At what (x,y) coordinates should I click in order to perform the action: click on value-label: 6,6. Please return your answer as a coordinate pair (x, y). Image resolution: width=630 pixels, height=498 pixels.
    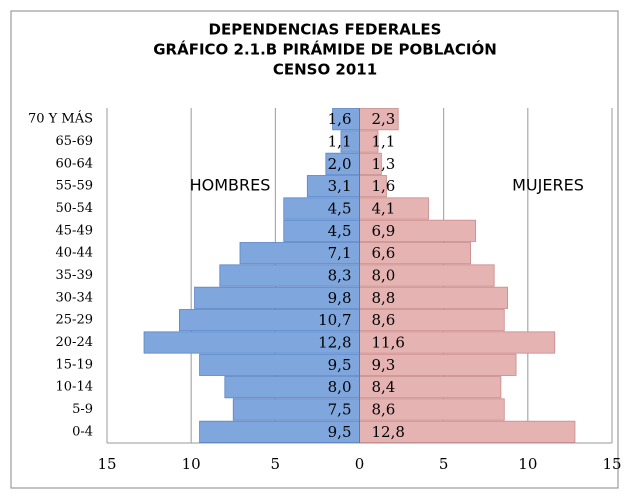
    Looking at the image, I should click on (384, 253).